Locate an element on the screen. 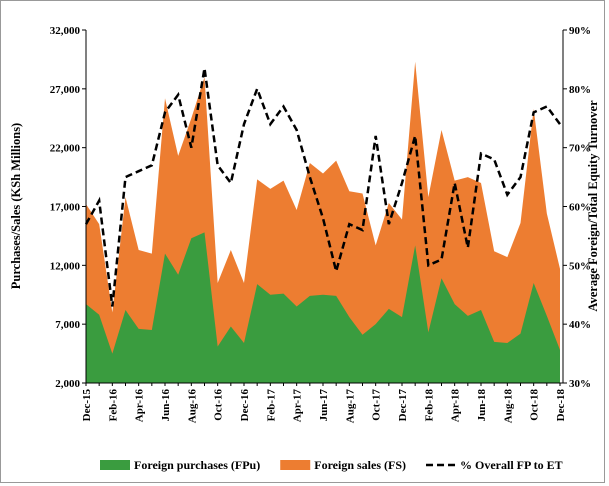 This screenshot has height=486, width=609. y-tick-label: 7,000 is located at coordinates (67, 325).